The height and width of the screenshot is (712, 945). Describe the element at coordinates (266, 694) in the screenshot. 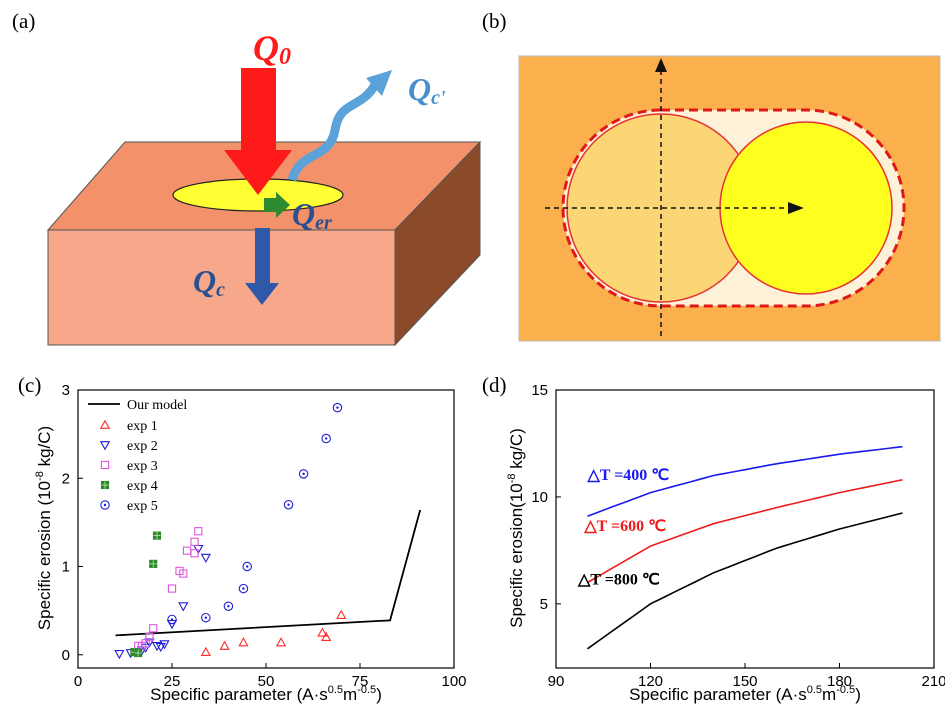

I see `chart-c-x-axis-label: Specific parameter (A·s0.5m-0.5)` at that location.